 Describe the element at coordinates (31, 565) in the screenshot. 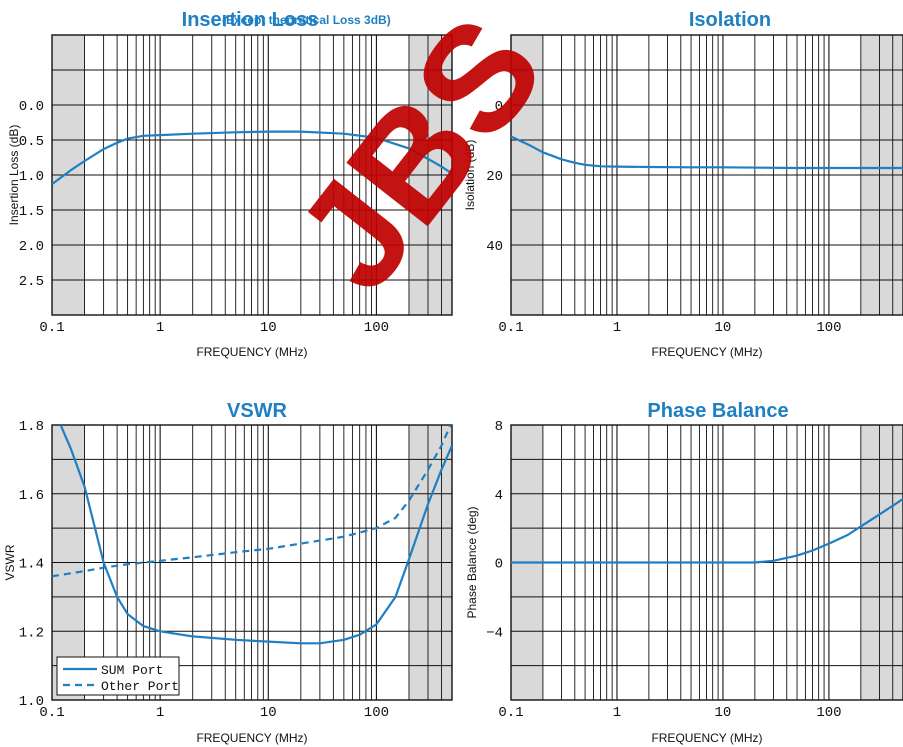

I see `y-tick-label: 1.4` at that location.